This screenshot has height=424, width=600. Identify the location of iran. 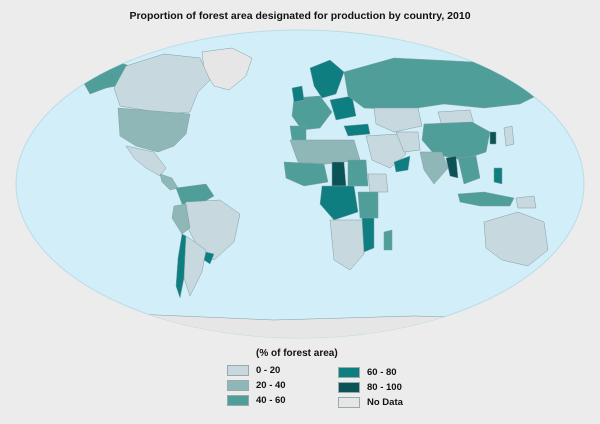
(408, 142).